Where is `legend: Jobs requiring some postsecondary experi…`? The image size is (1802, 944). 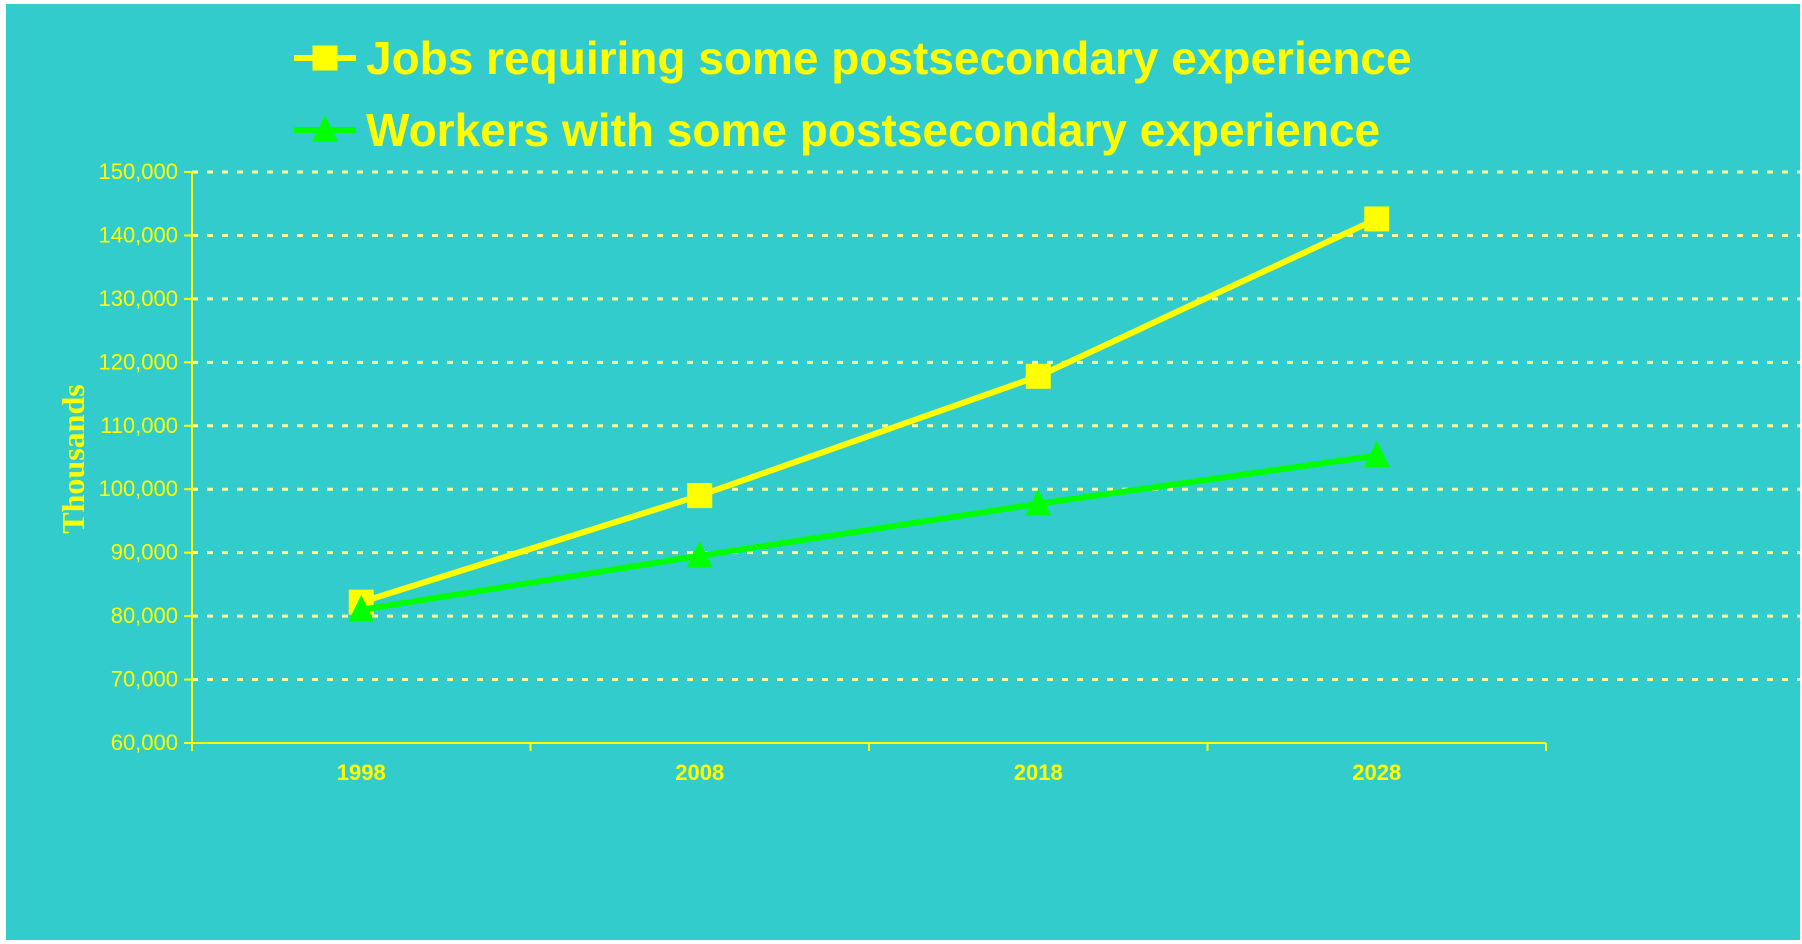
legend: Jobs requiring some postsecondary experi… is located at coordinates (853, 94).